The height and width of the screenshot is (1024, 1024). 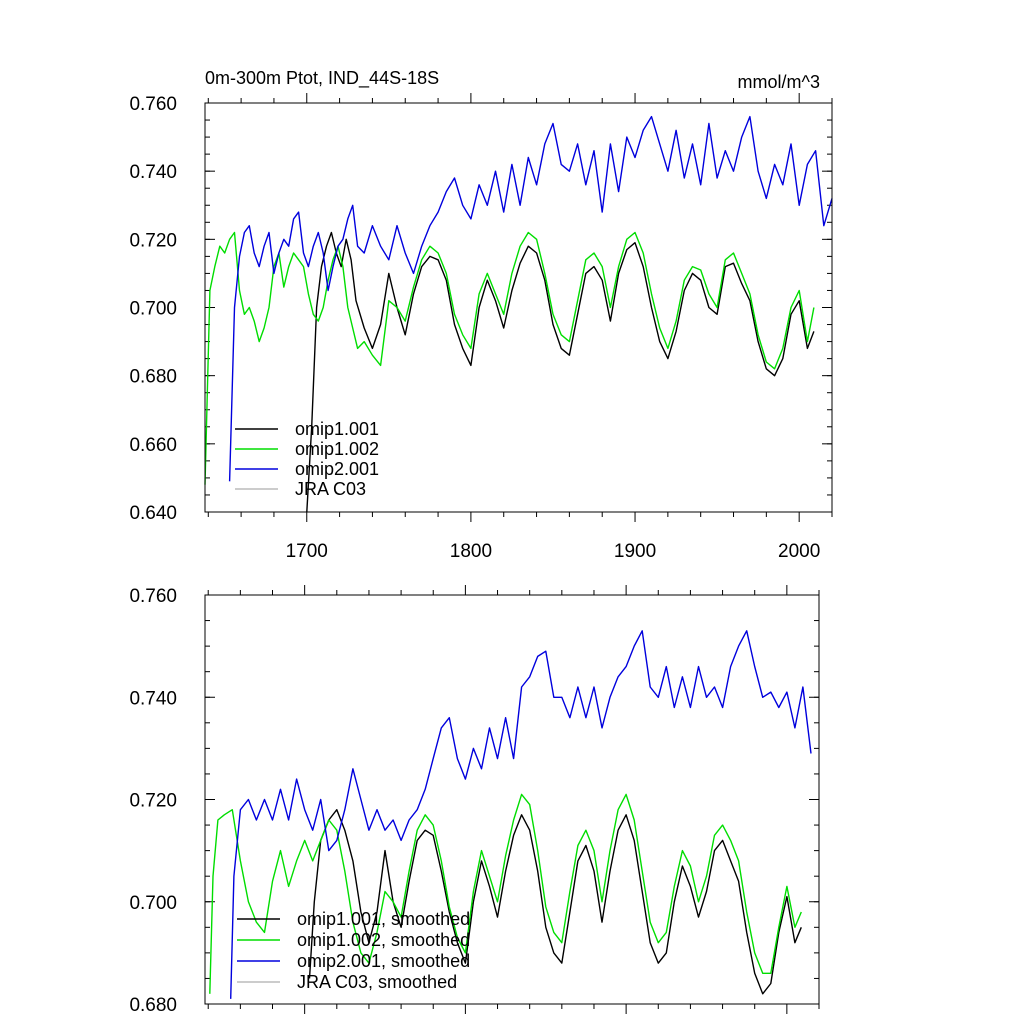 I want to click on top-xtick-label: 1700, so click(x=307, y=551).